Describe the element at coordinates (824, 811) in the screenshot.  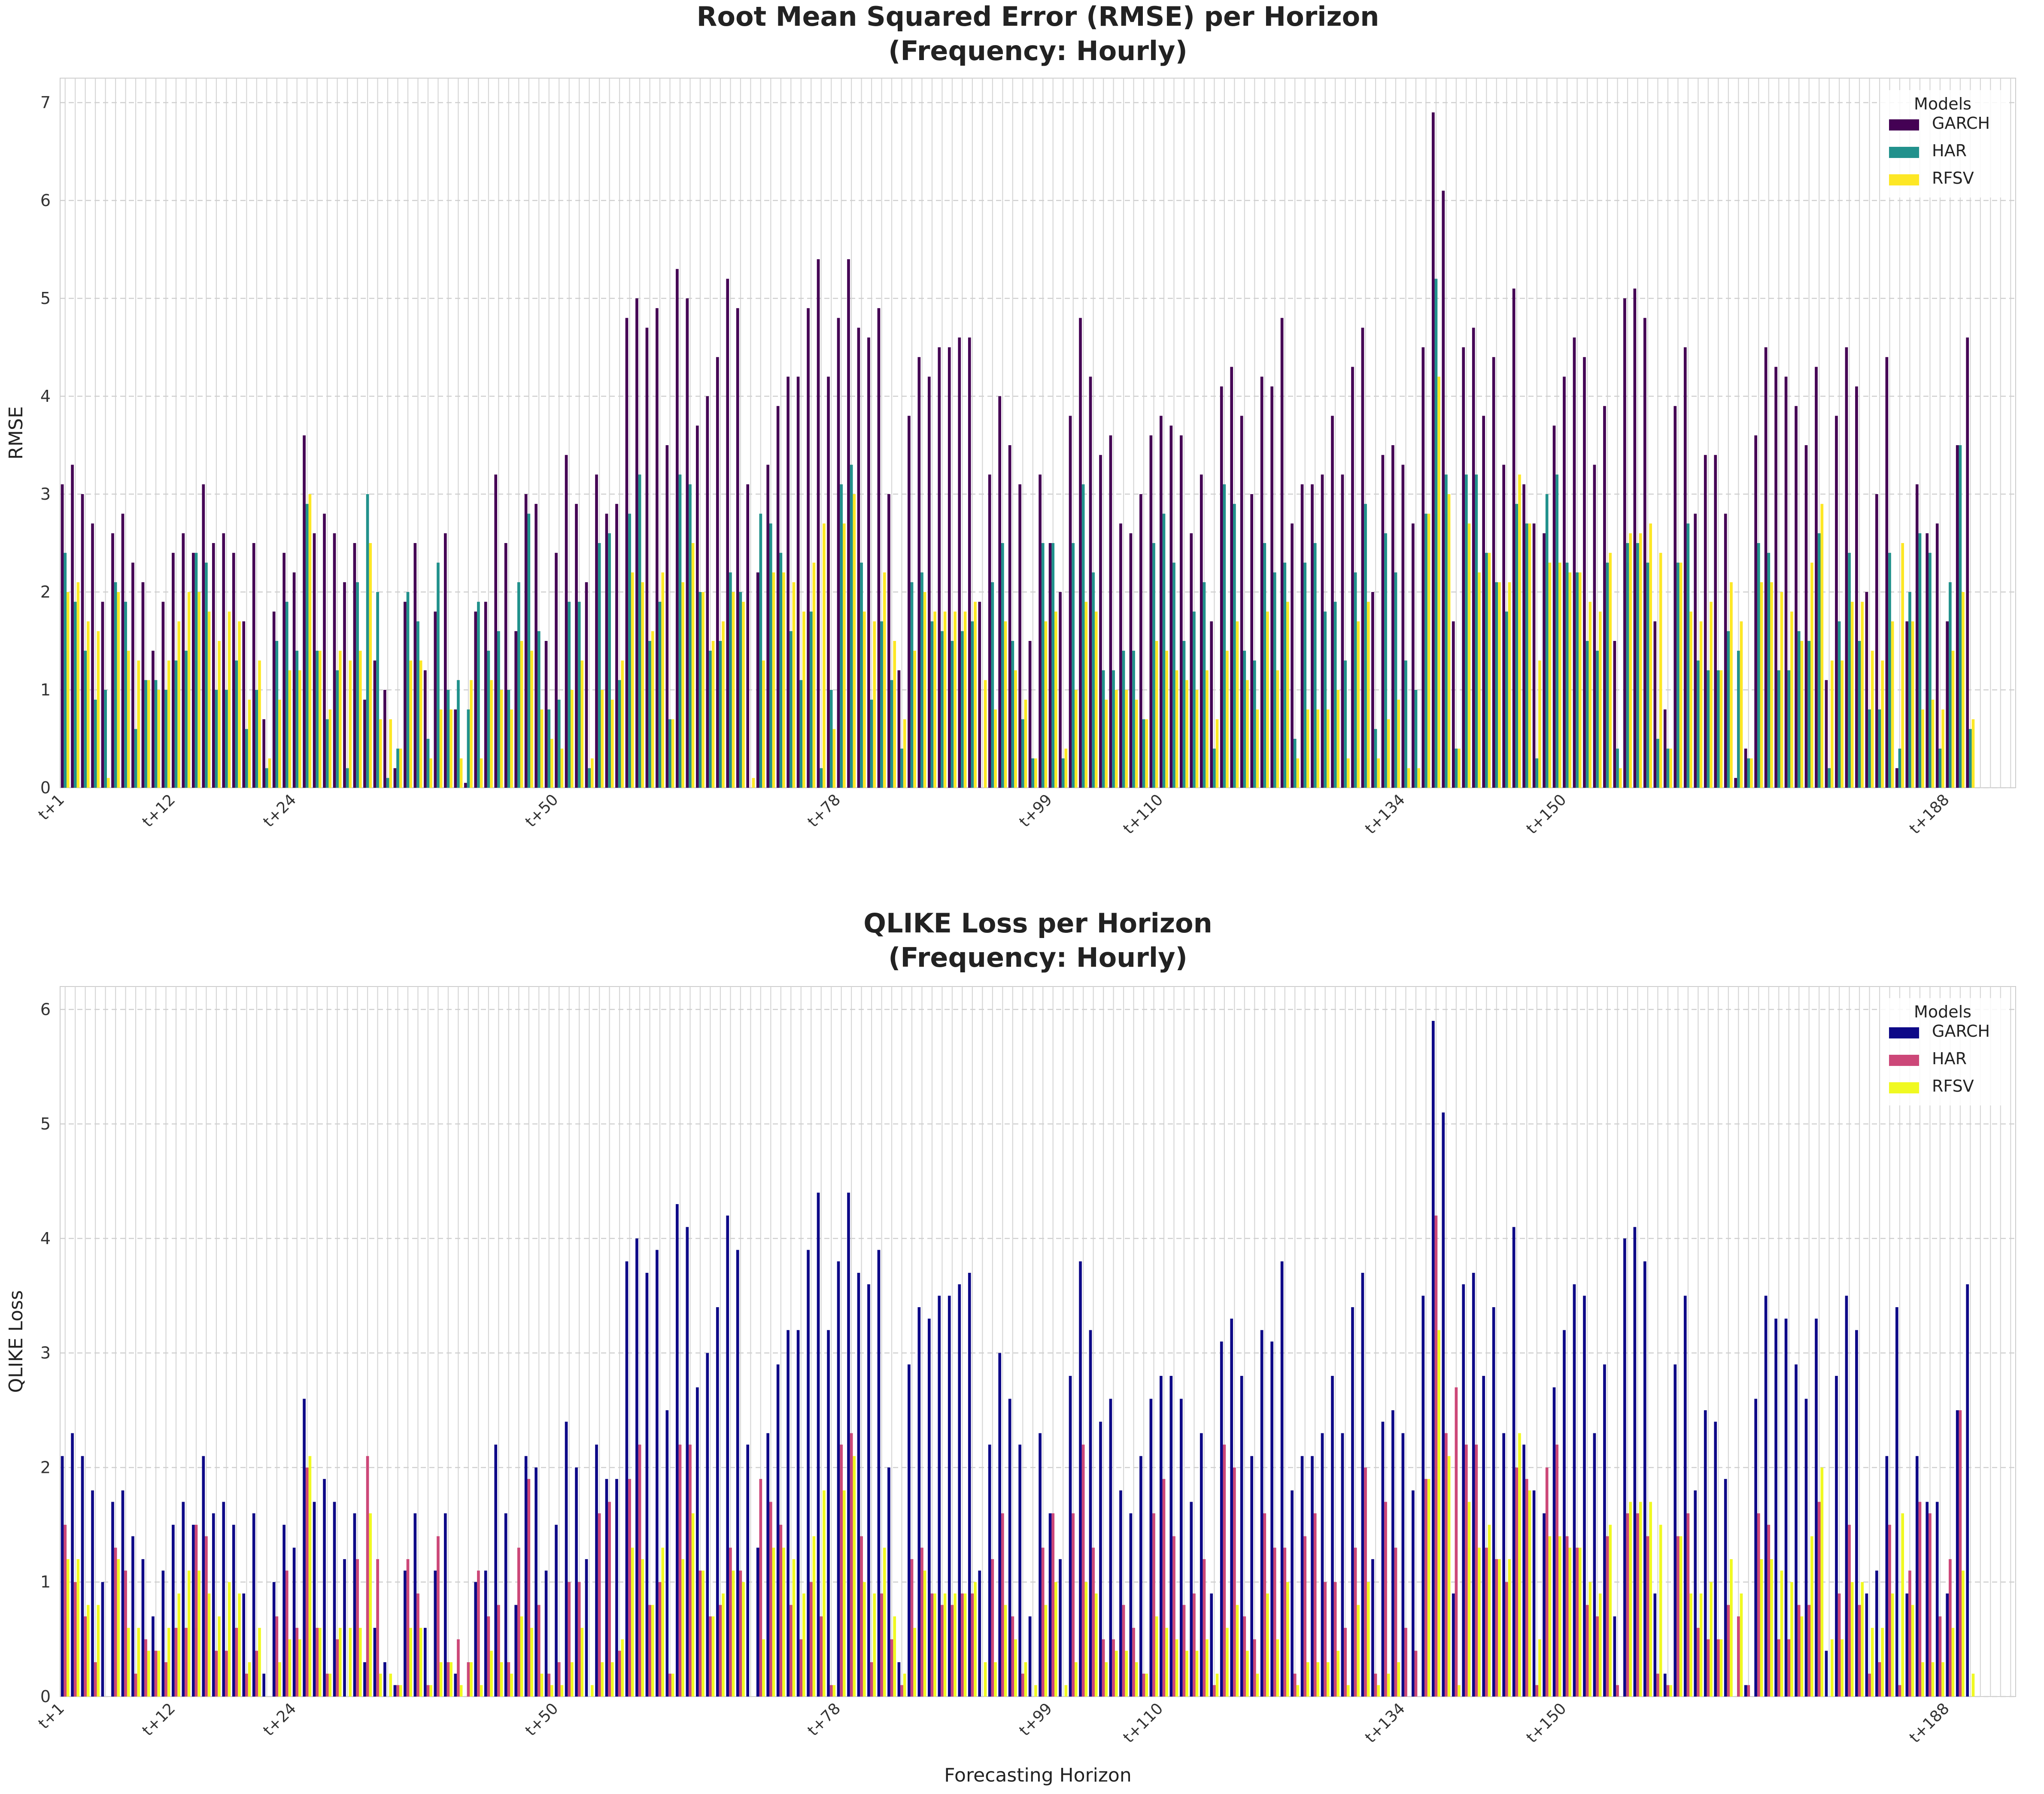
I see `x-tick-label: t+78` at that location.